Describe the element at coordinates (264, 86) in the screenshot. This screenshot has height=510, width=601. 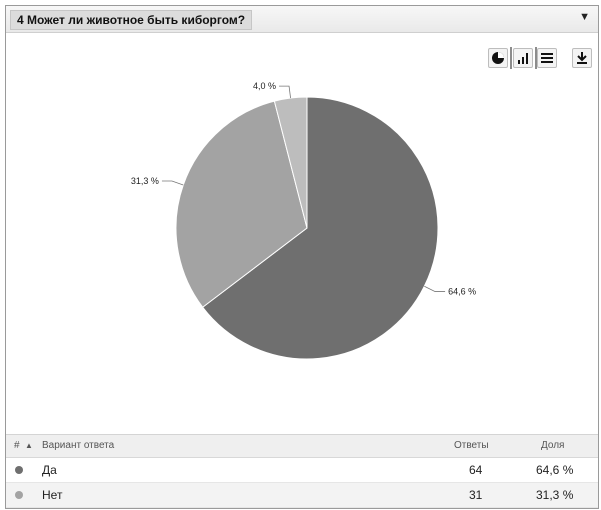
I see `pie-data-label: 4,0 %` at that location.